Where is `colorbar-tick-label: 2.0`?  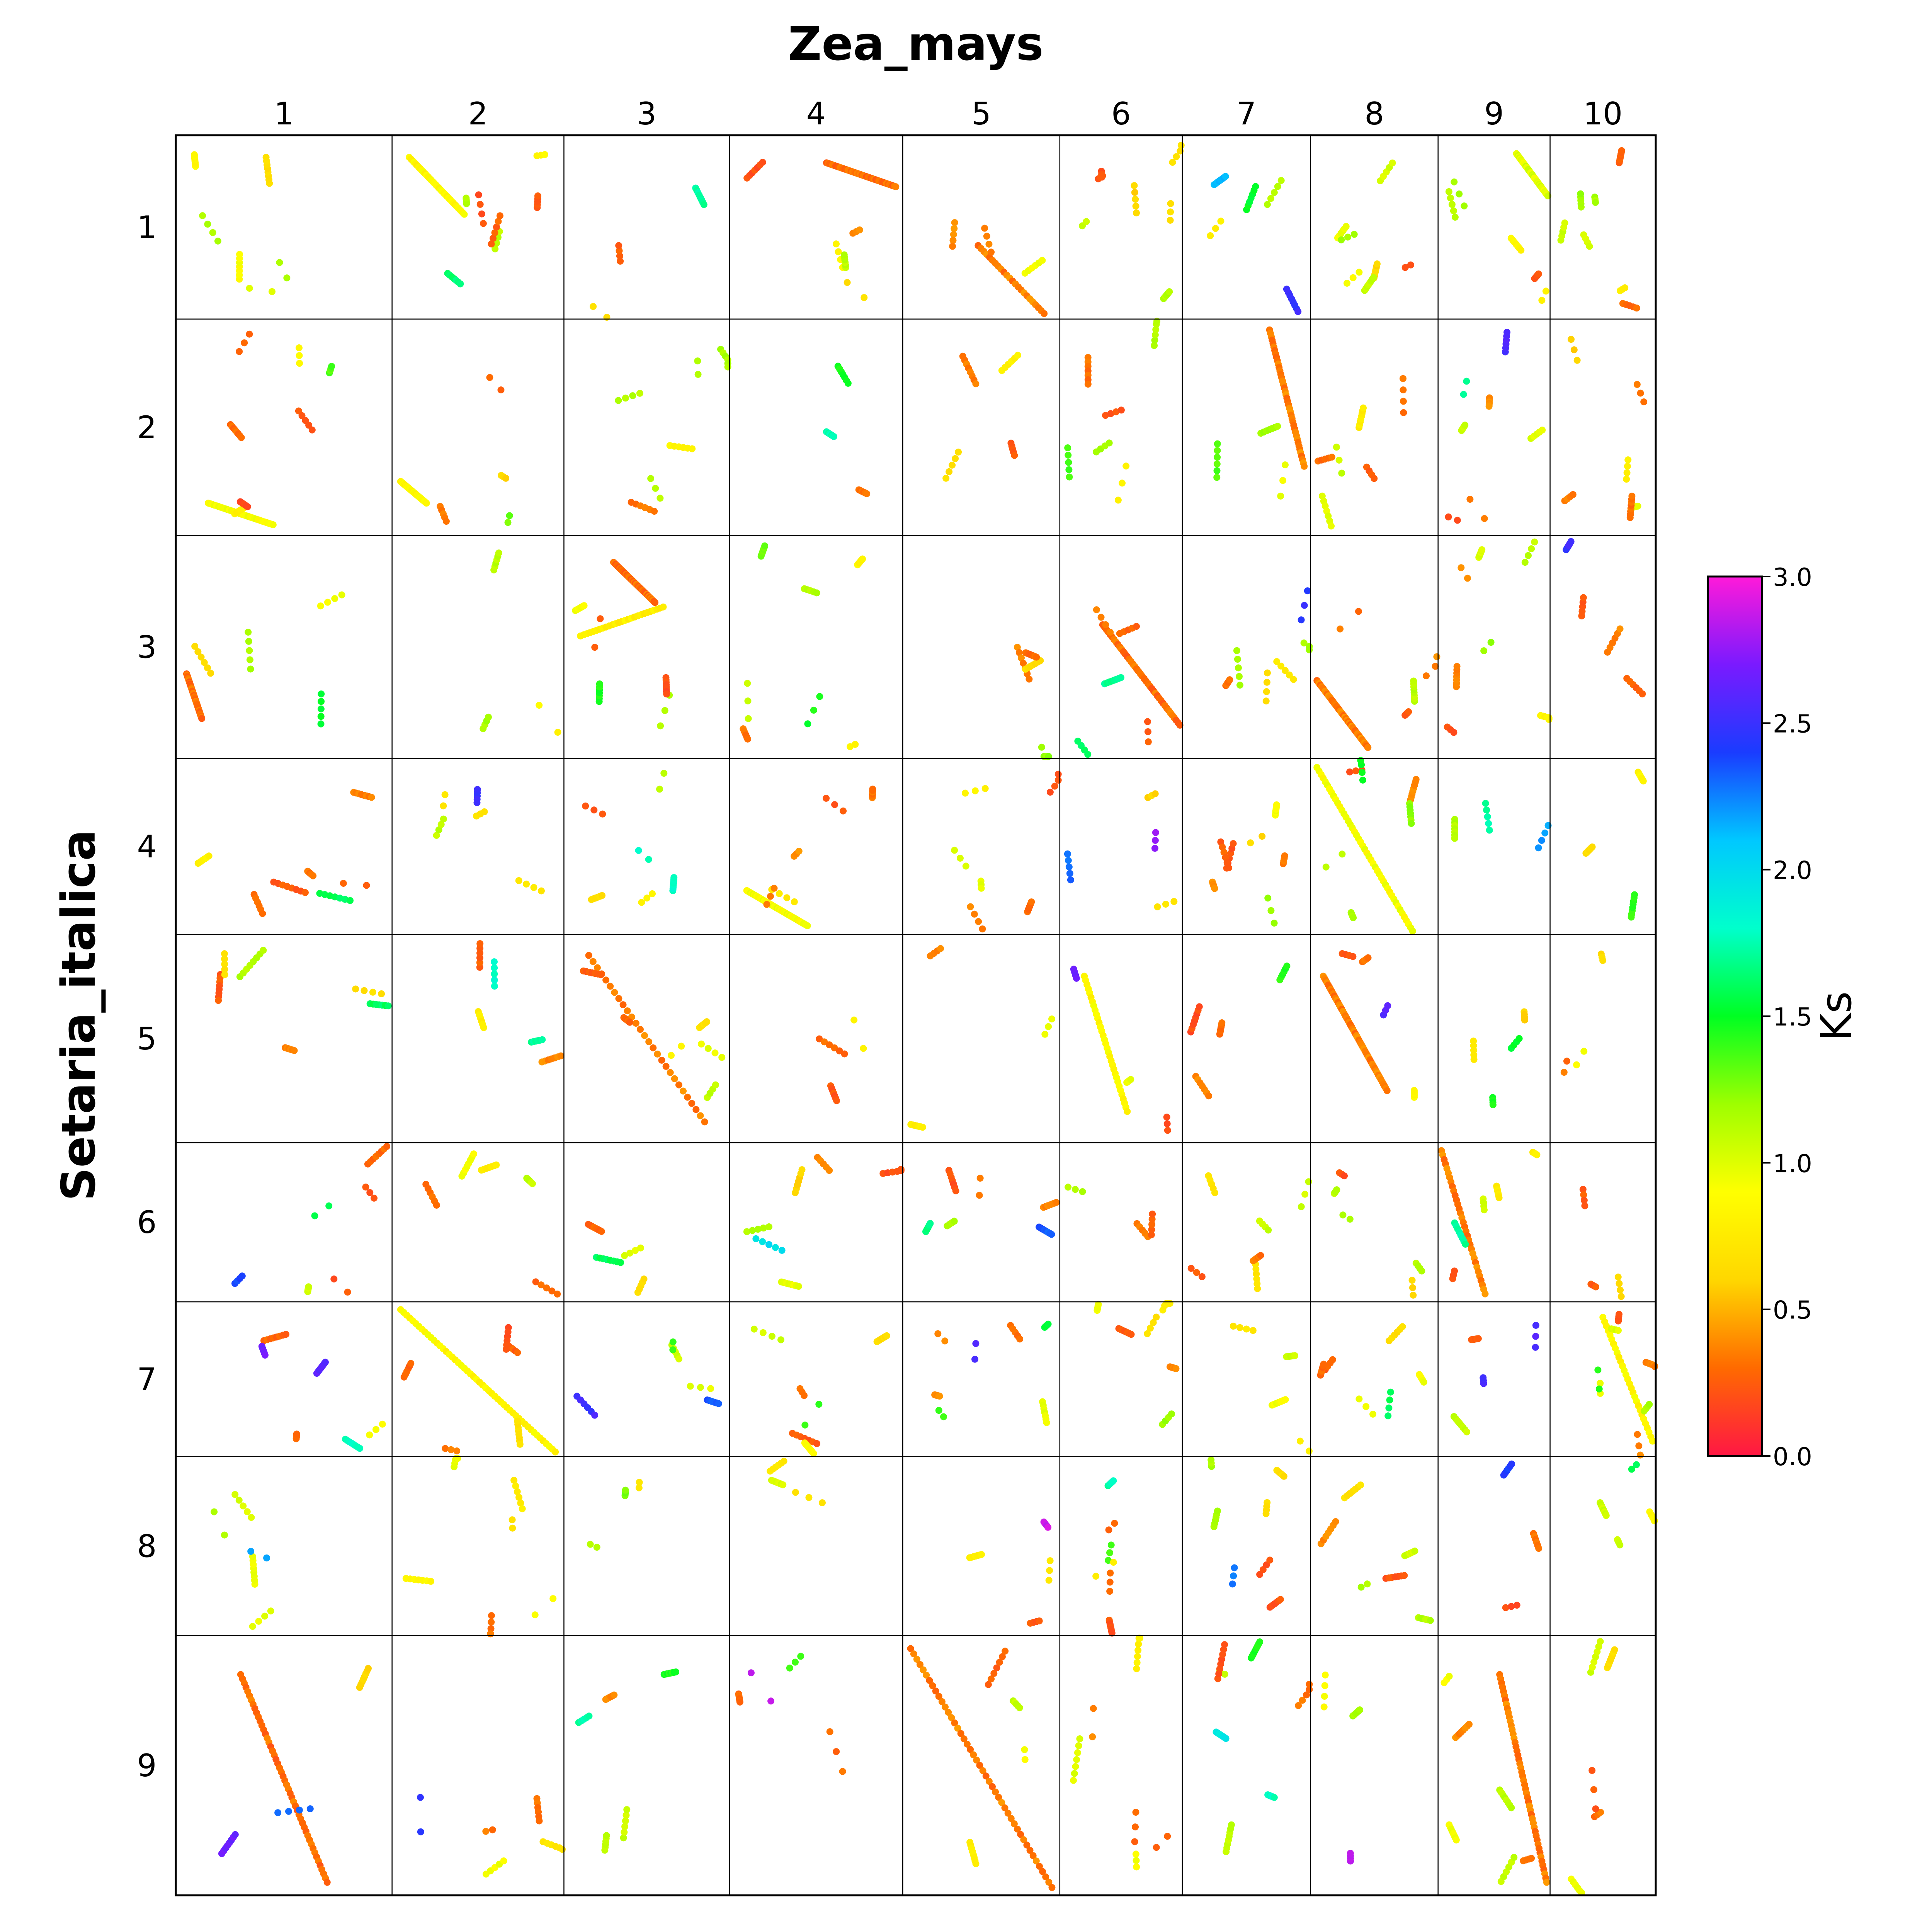 colorbar-tick-label: 2.0 is located at coordinates (1793, 871).